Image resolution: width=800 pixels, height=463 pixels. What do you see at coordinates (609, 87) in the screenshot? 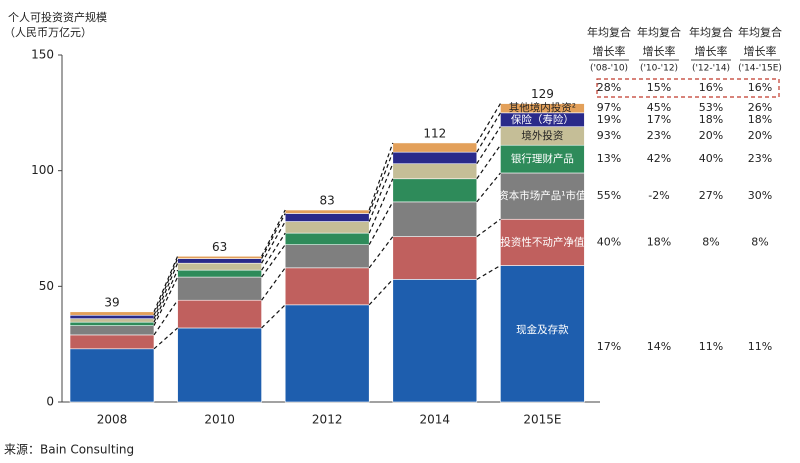
I see `table-cell: 28%` at bounding box center [609, 87].